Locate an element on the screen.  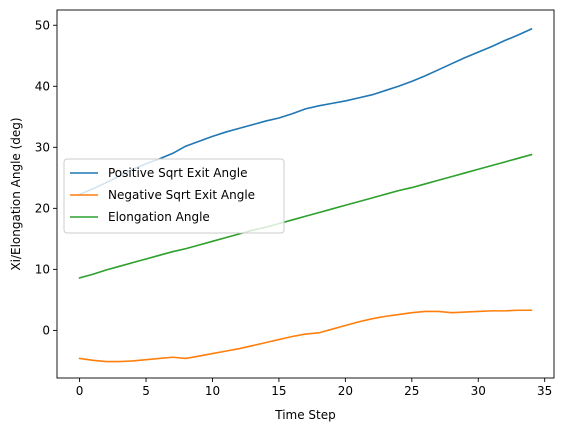
legend-label-3: Elongation Angle is located at coordinates (159, 217).